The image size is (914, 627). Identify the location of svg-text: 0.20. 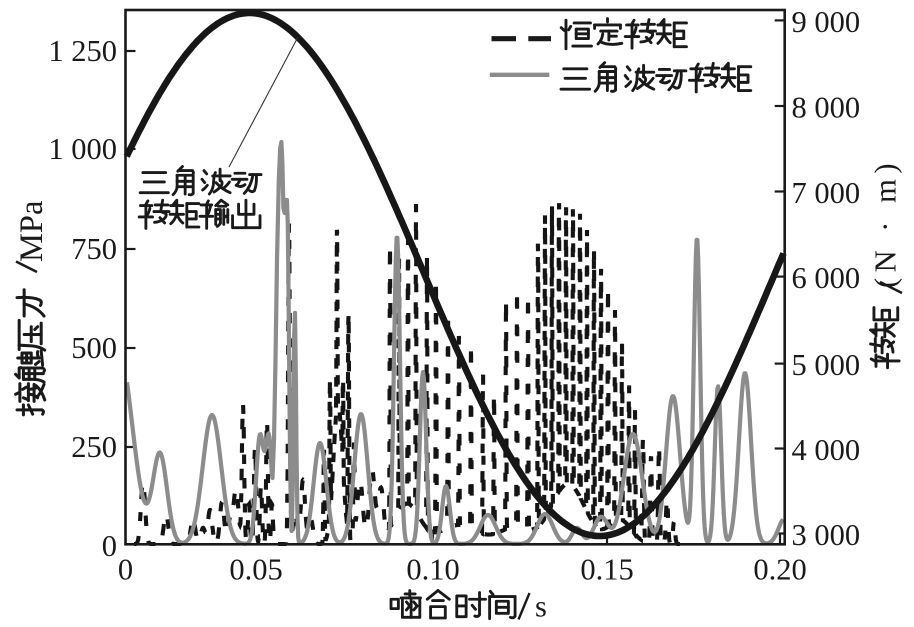
(779, 570).